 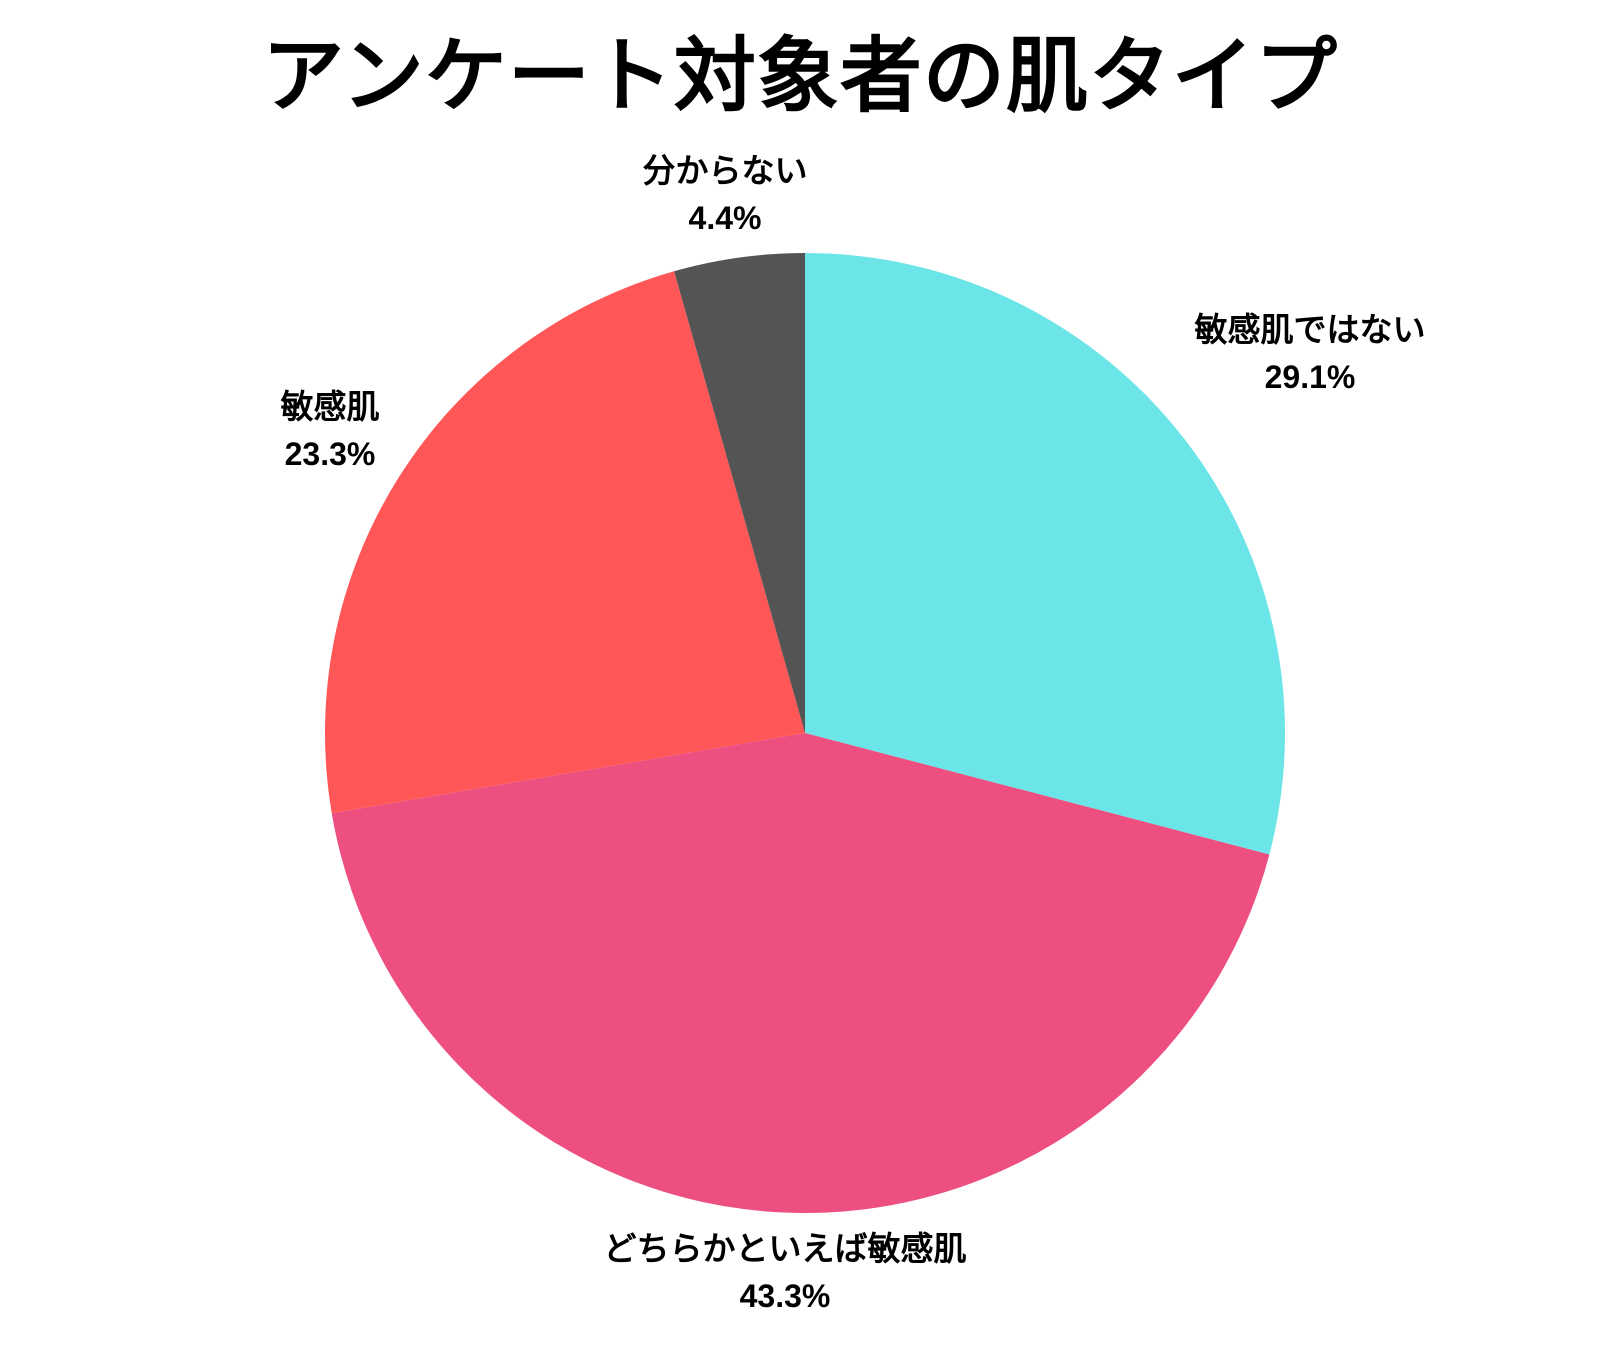 I want to click on slice-value: 4.4%, so click(x=725, y=218).